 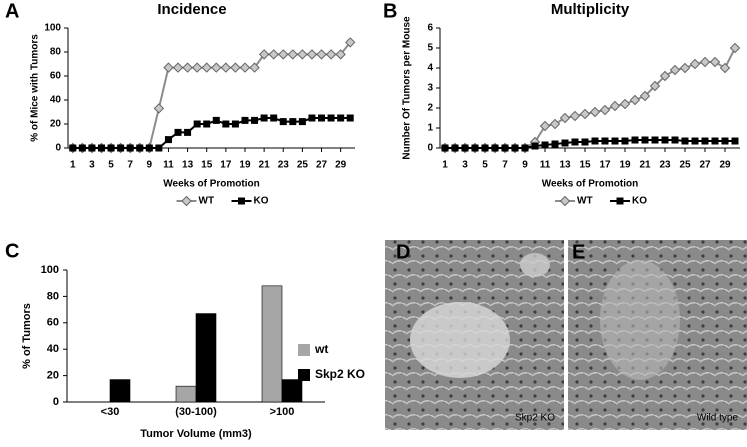 I want to click on legend-label: Skp2 KO, so click(x=340, y=374).